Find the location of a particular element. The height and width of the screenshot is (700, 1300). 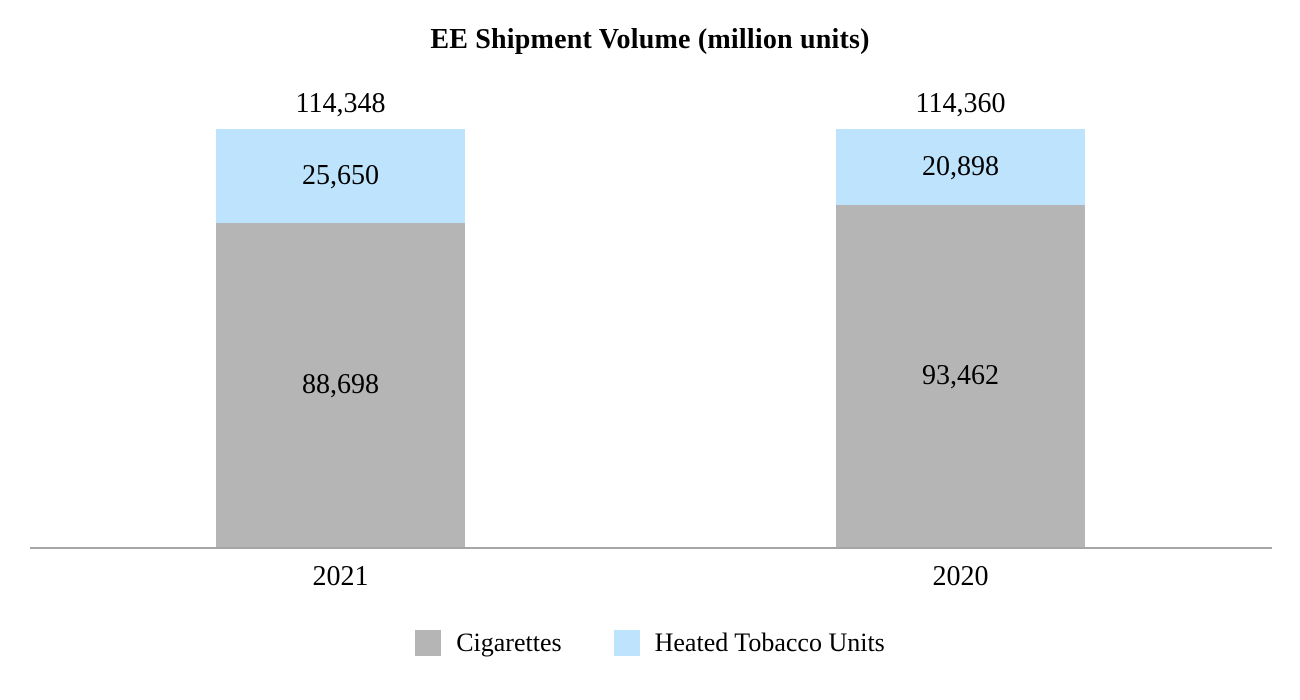

legend-item-cigarettes: Cigarettes is located at coordinates (488, 643).